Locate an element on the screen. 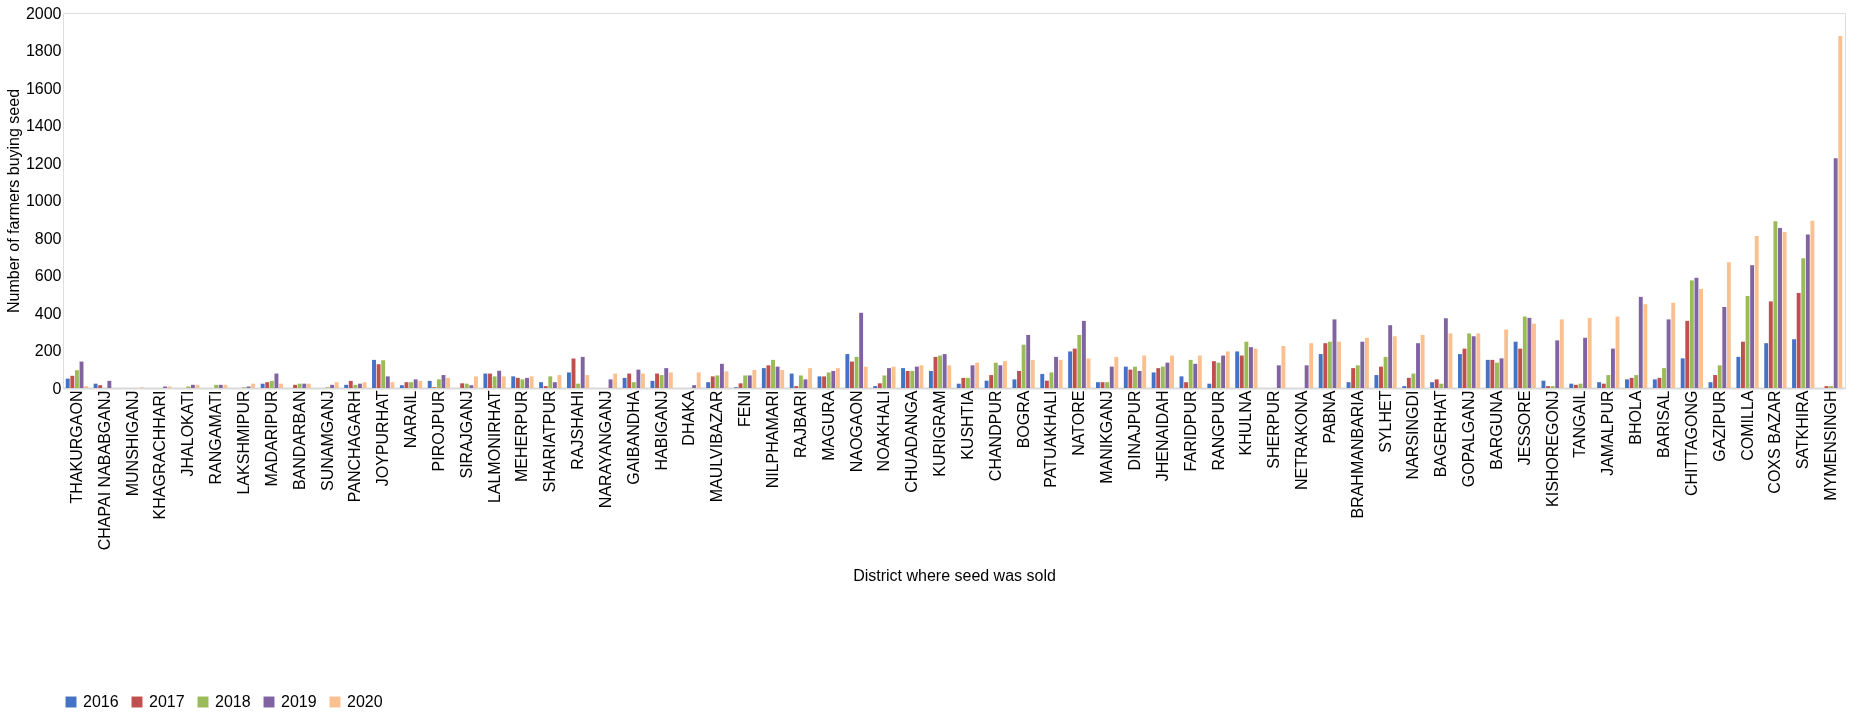  y-tick-label: 600 is located at coordinates (48, 275).